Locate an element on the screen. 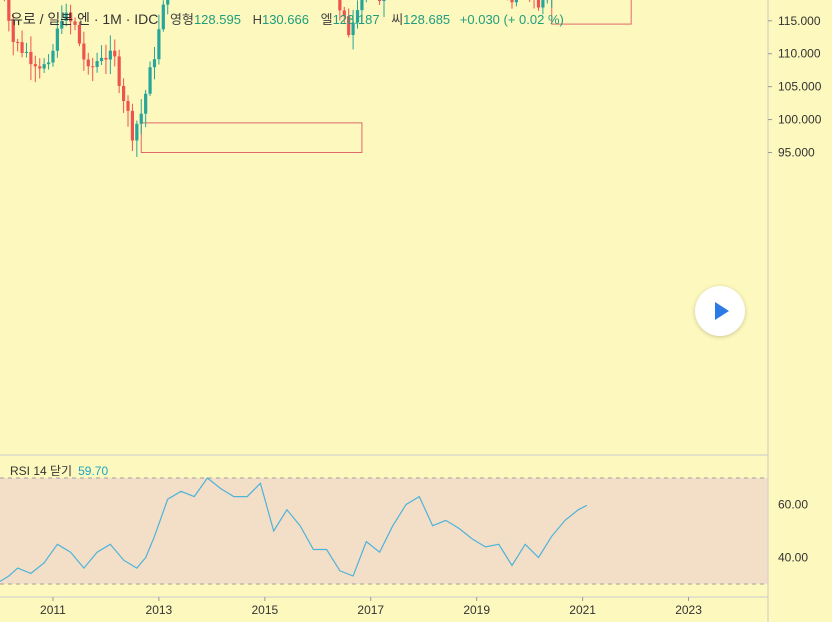 This screenshot has height=622, width=832. annotation-boxes is located at coordinates (386, 76).